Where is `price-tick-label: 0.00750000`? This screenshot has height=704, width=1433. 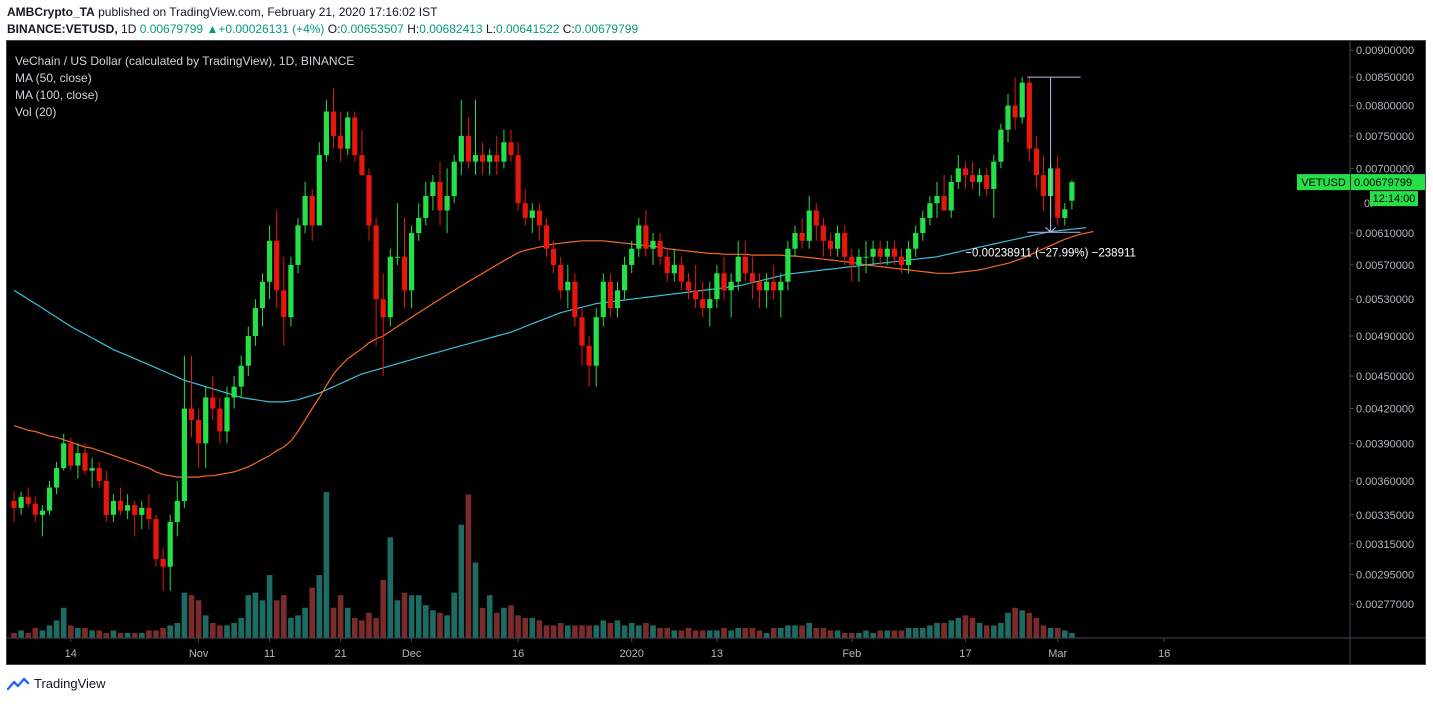
price-tick-label: 0.00750000 is located at coordinates (1385, 137).